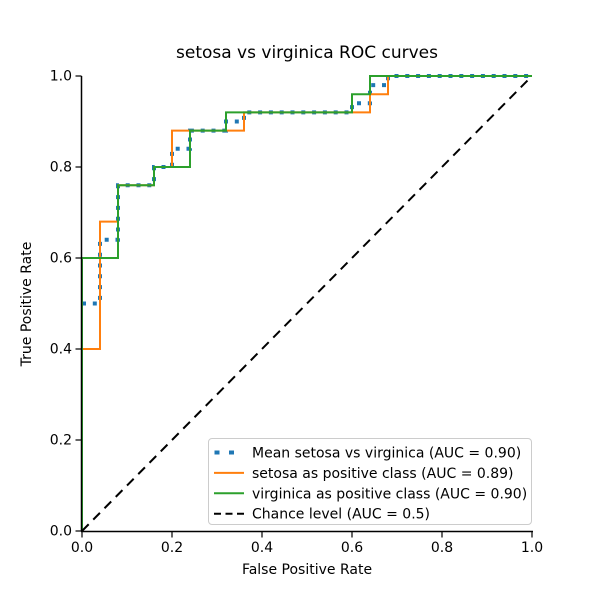 Image resolution: width=600 pixels, height=600 pixels. I want to click on y-tick-label: 0.0, so click(61, 532).